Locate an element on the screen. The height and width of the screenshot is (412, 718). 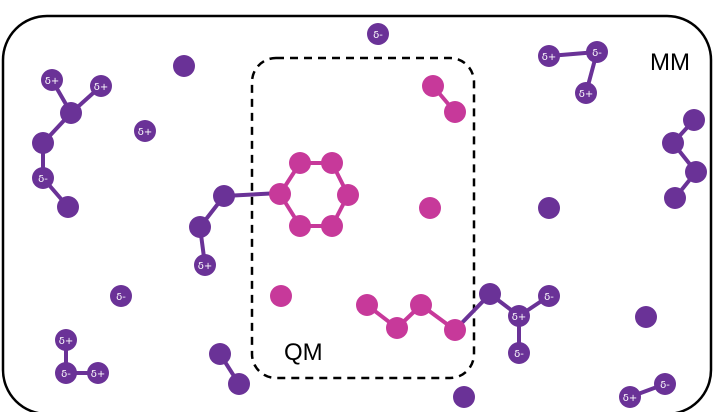
mm-region-label: MM is located at coordinates (670, 62).